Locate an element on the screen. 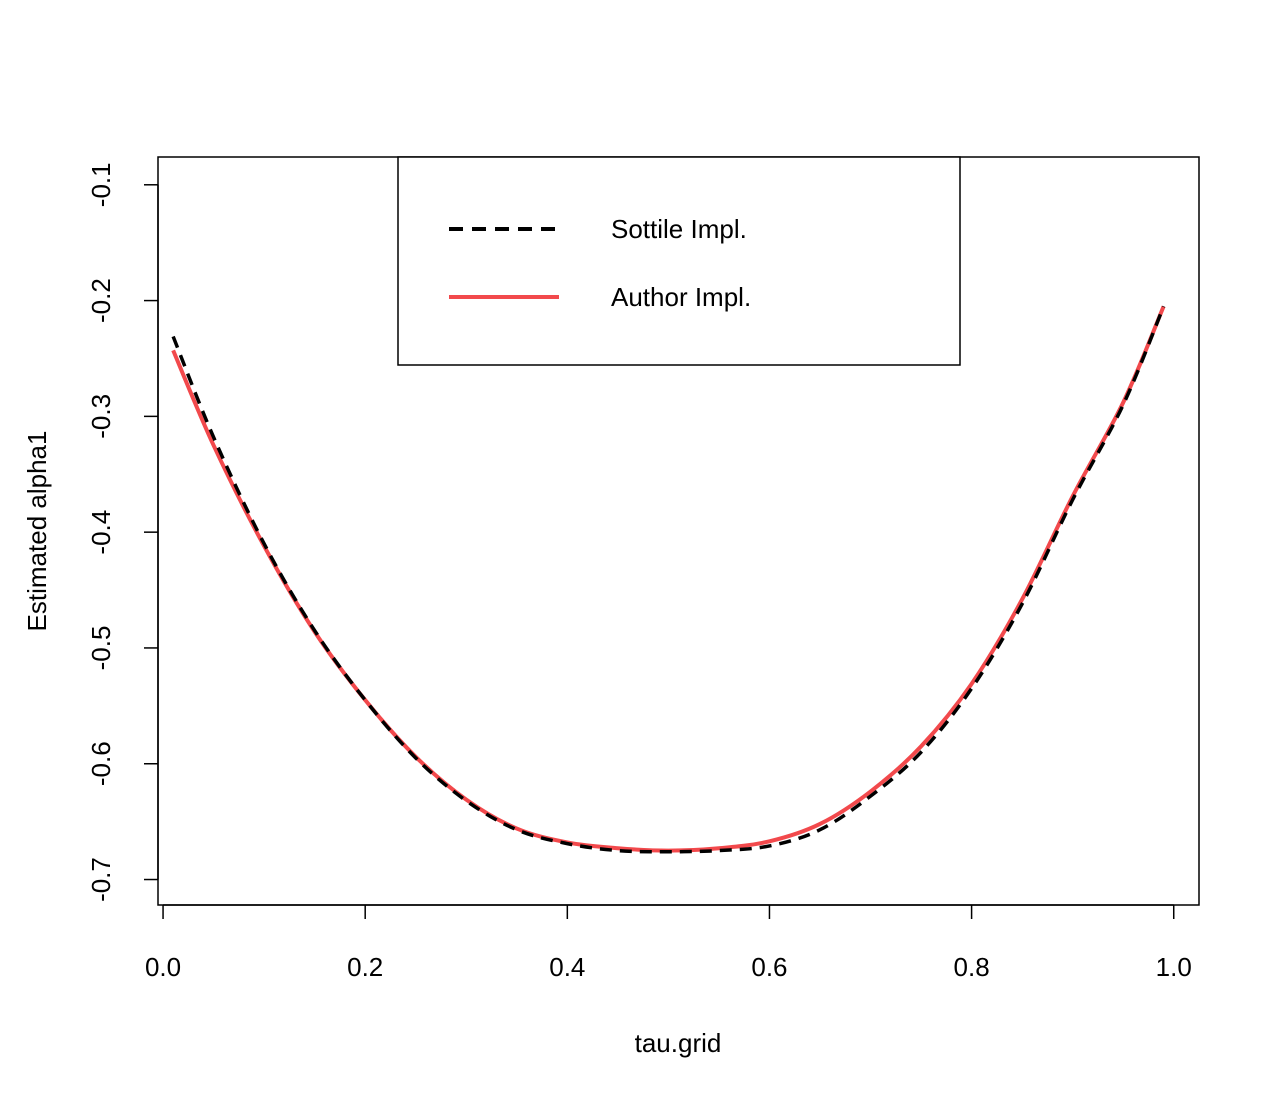 This screenshot has width=1280, height=1102. x-tick-label: 0.2 is located at coordinates (365, 967).